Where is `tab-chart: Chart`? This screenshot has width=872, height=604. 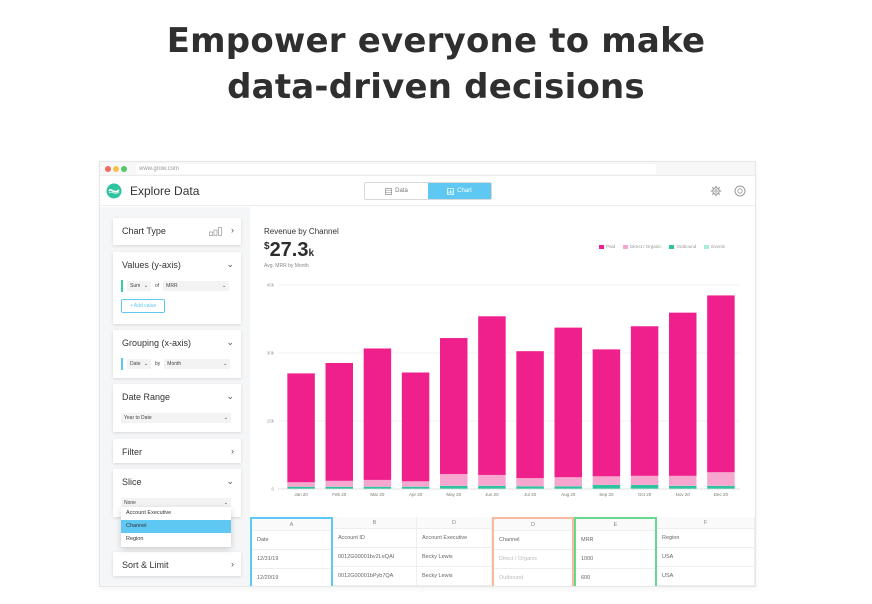 tab-chart: Chart is located at coordinates (459, 191).